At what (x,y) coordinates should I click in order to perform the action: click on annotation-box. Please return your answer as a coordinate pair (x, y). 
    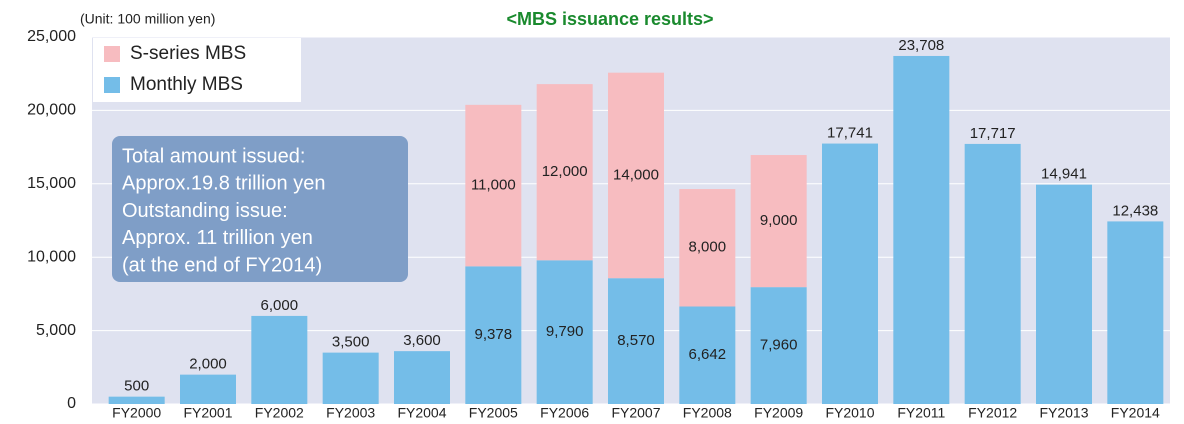
    Looking at the image, I should click on (260, 209).